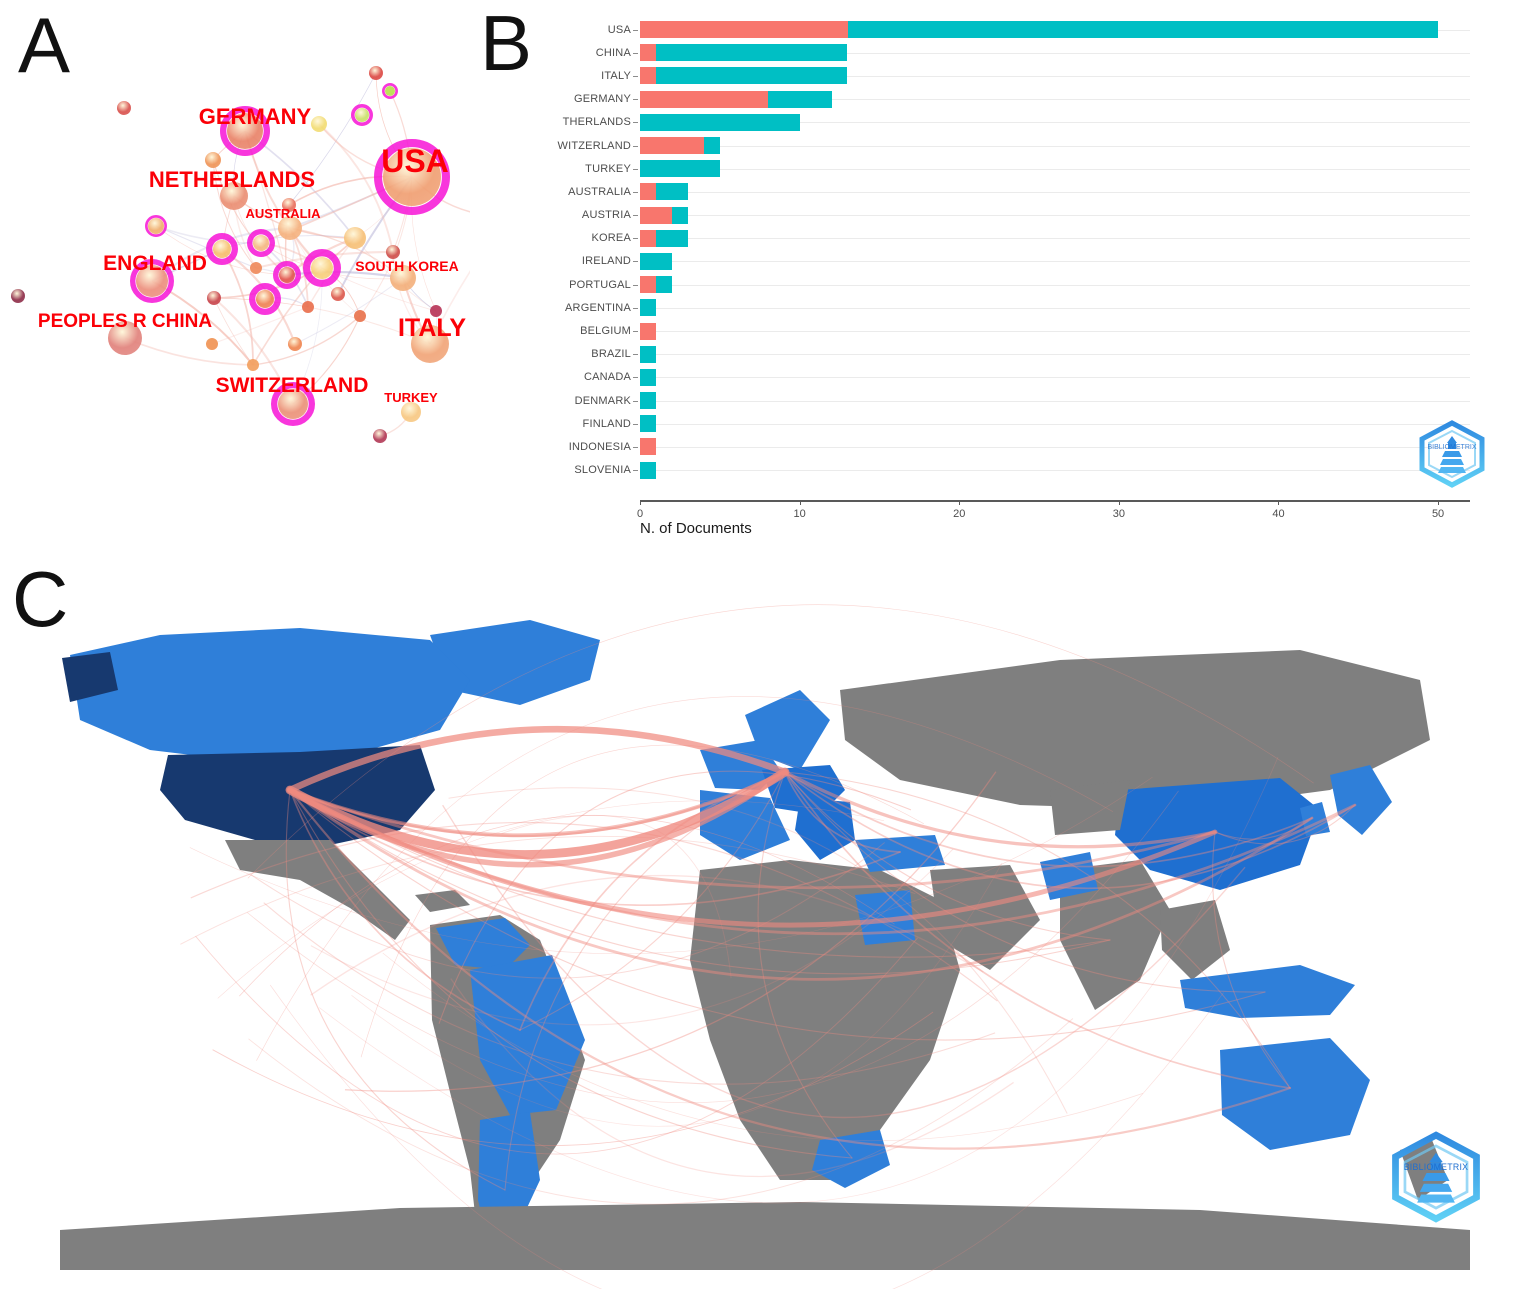 Image resolution: width=1535 pixels, height=1289 pixels. I want to click on bar-row: BRAZIL, so click(1030, 354).